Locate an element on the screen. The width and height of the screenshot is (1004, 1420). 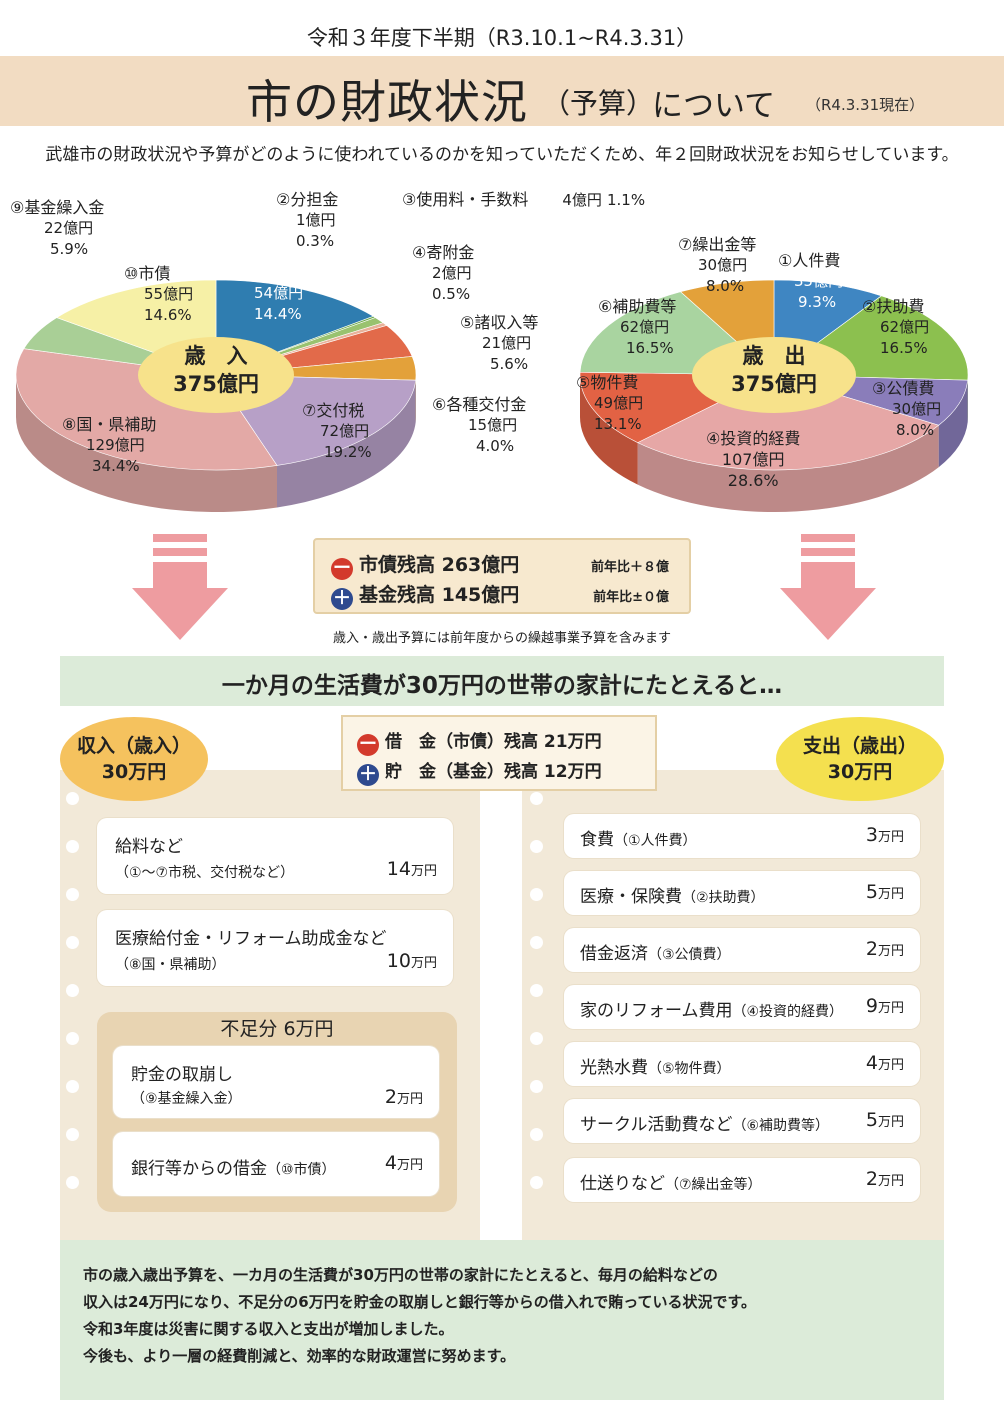
pie-label-national-subsidy: ⑧国・県補助 129億円 34.4% is located at coordinates (109, 445).